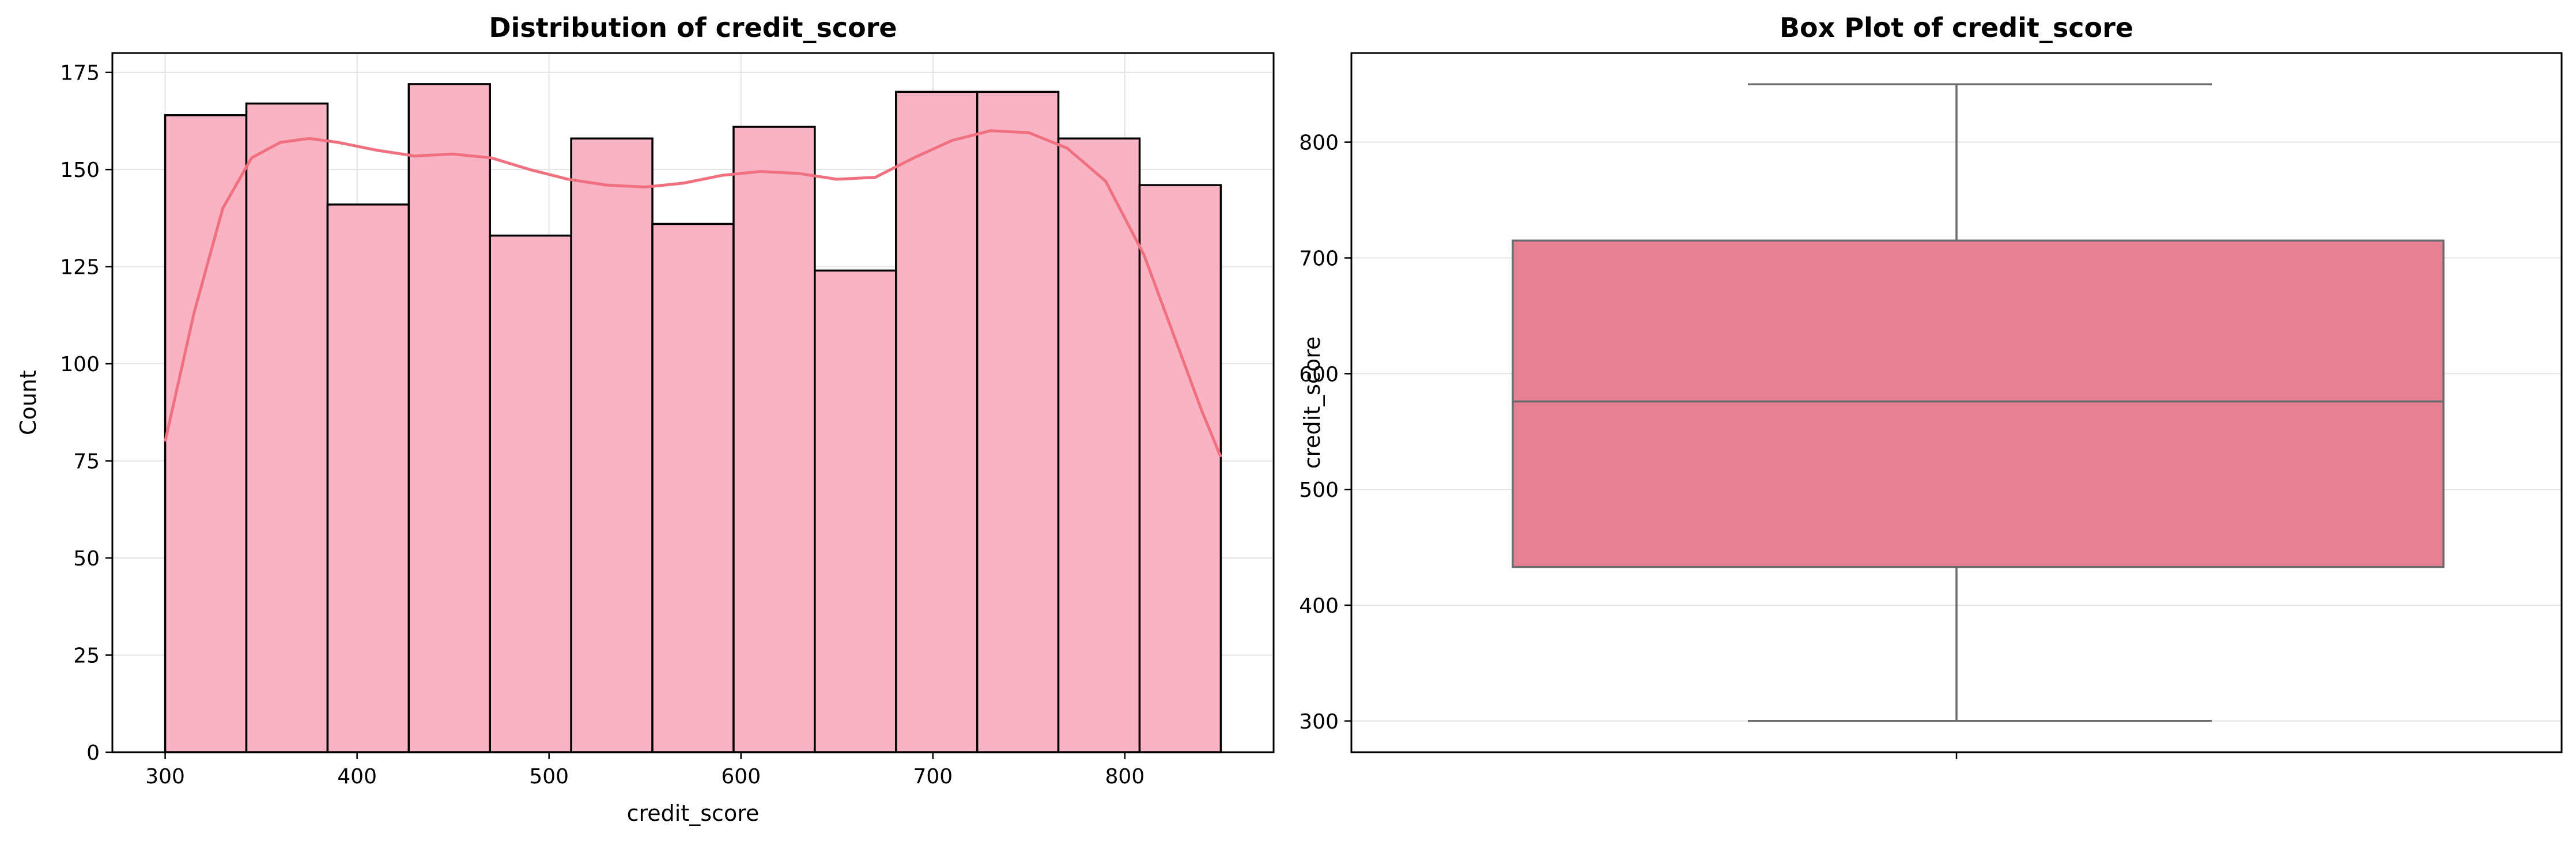 Image resolution: width=2576 pixels, height=845 pixels. I want to click on hist-x-tick-label: 500, so click(549, 777).